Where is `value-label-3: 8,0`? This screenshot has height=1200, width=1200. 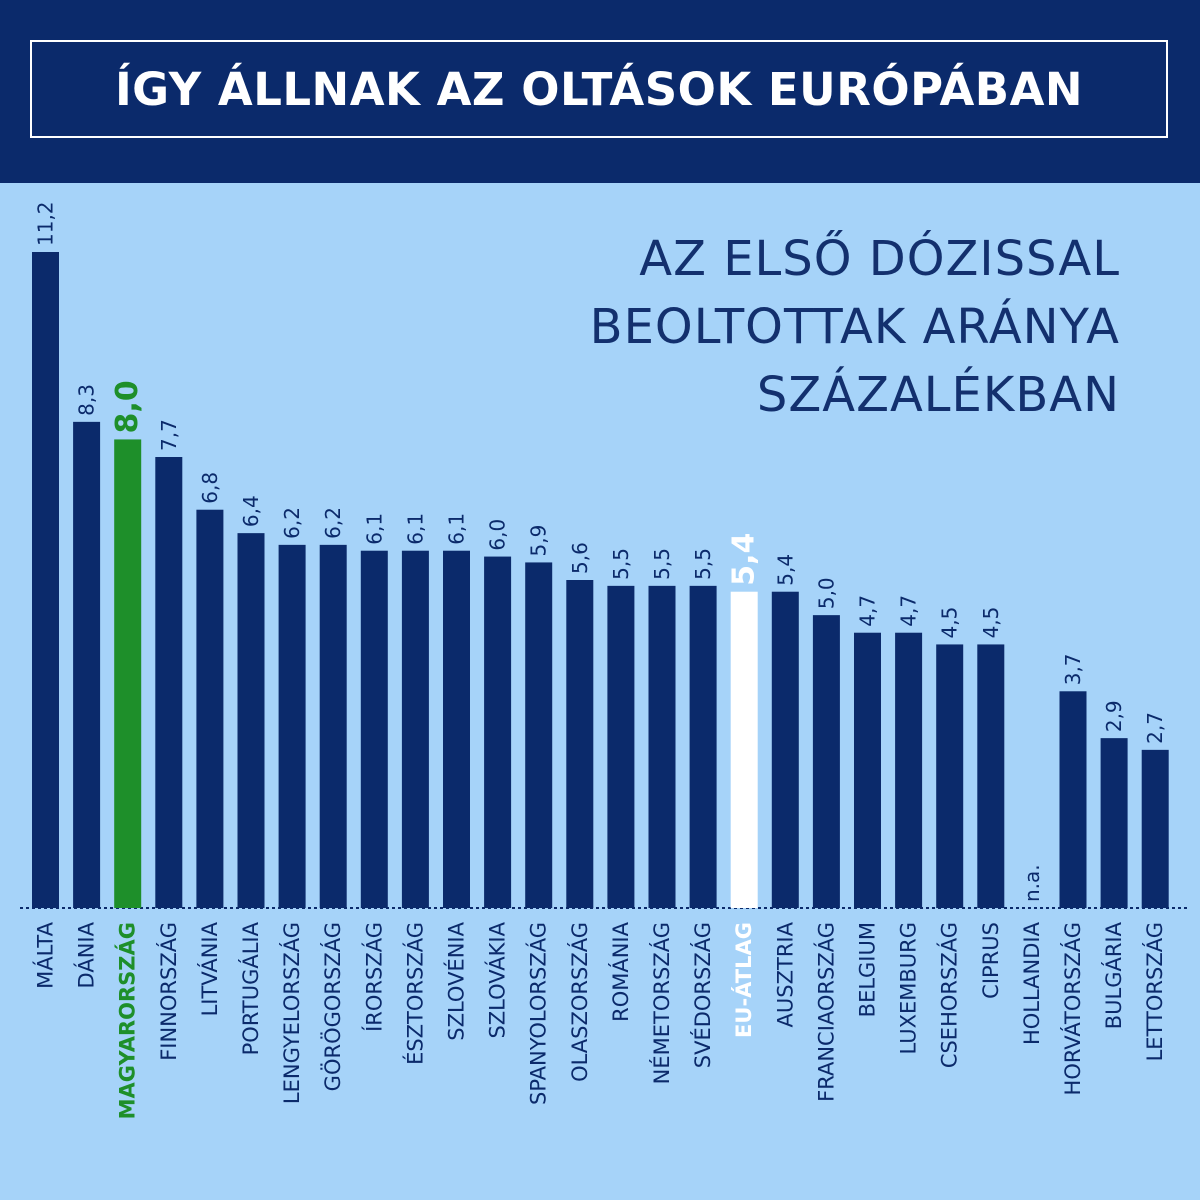 value-label-3: 8,0 is located at coordinates (127, 406).